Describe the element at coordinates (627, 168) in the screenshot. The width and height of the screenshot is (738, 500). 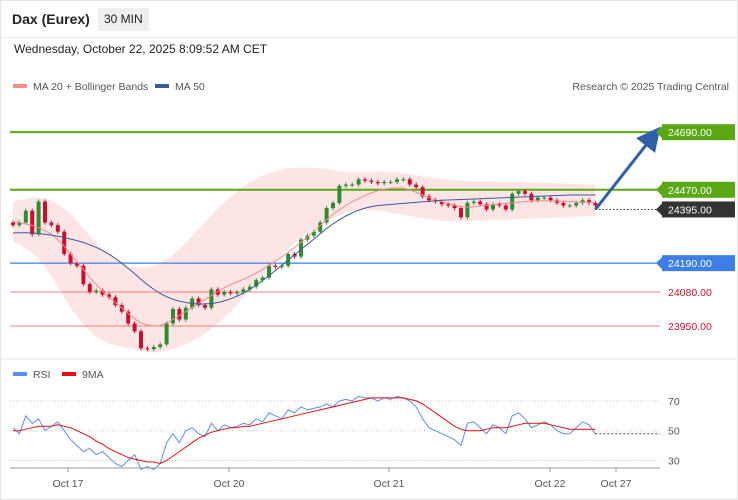
I see `projection-arrow` at that location.